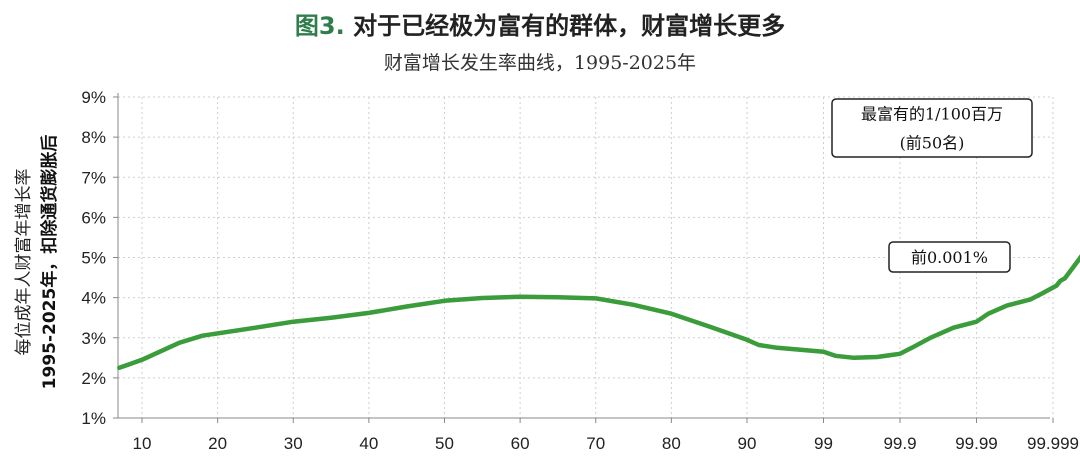 Image resolution: width=1080 pixels, height=469 pixels. Describe the element at coordinates (569, 26) in the screenshot. I see `title-text: 对于已经极为富有的群体，财富增长更多` at that location.